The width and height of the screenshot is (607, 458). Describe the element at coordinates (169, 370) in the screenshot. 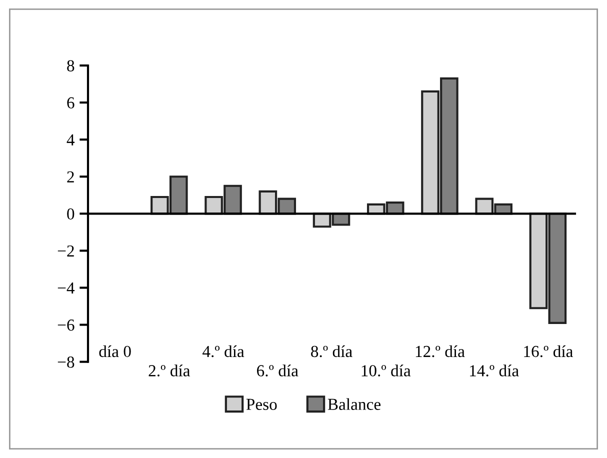

I see `x-tick-label: 2.º día` at that location.